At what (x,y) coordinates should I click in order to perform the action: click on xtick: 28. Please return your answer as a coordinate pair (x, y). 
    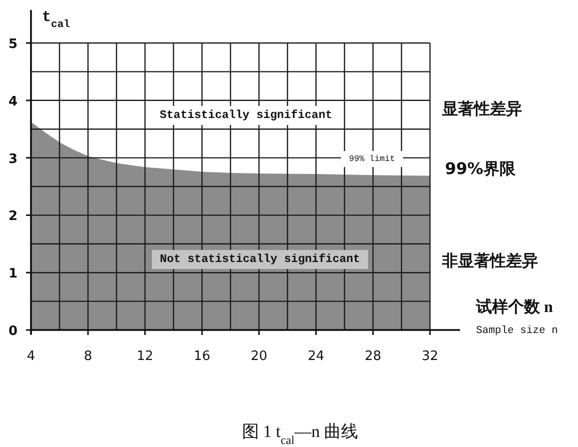
    Looking at the image, I should click on (373, 356).